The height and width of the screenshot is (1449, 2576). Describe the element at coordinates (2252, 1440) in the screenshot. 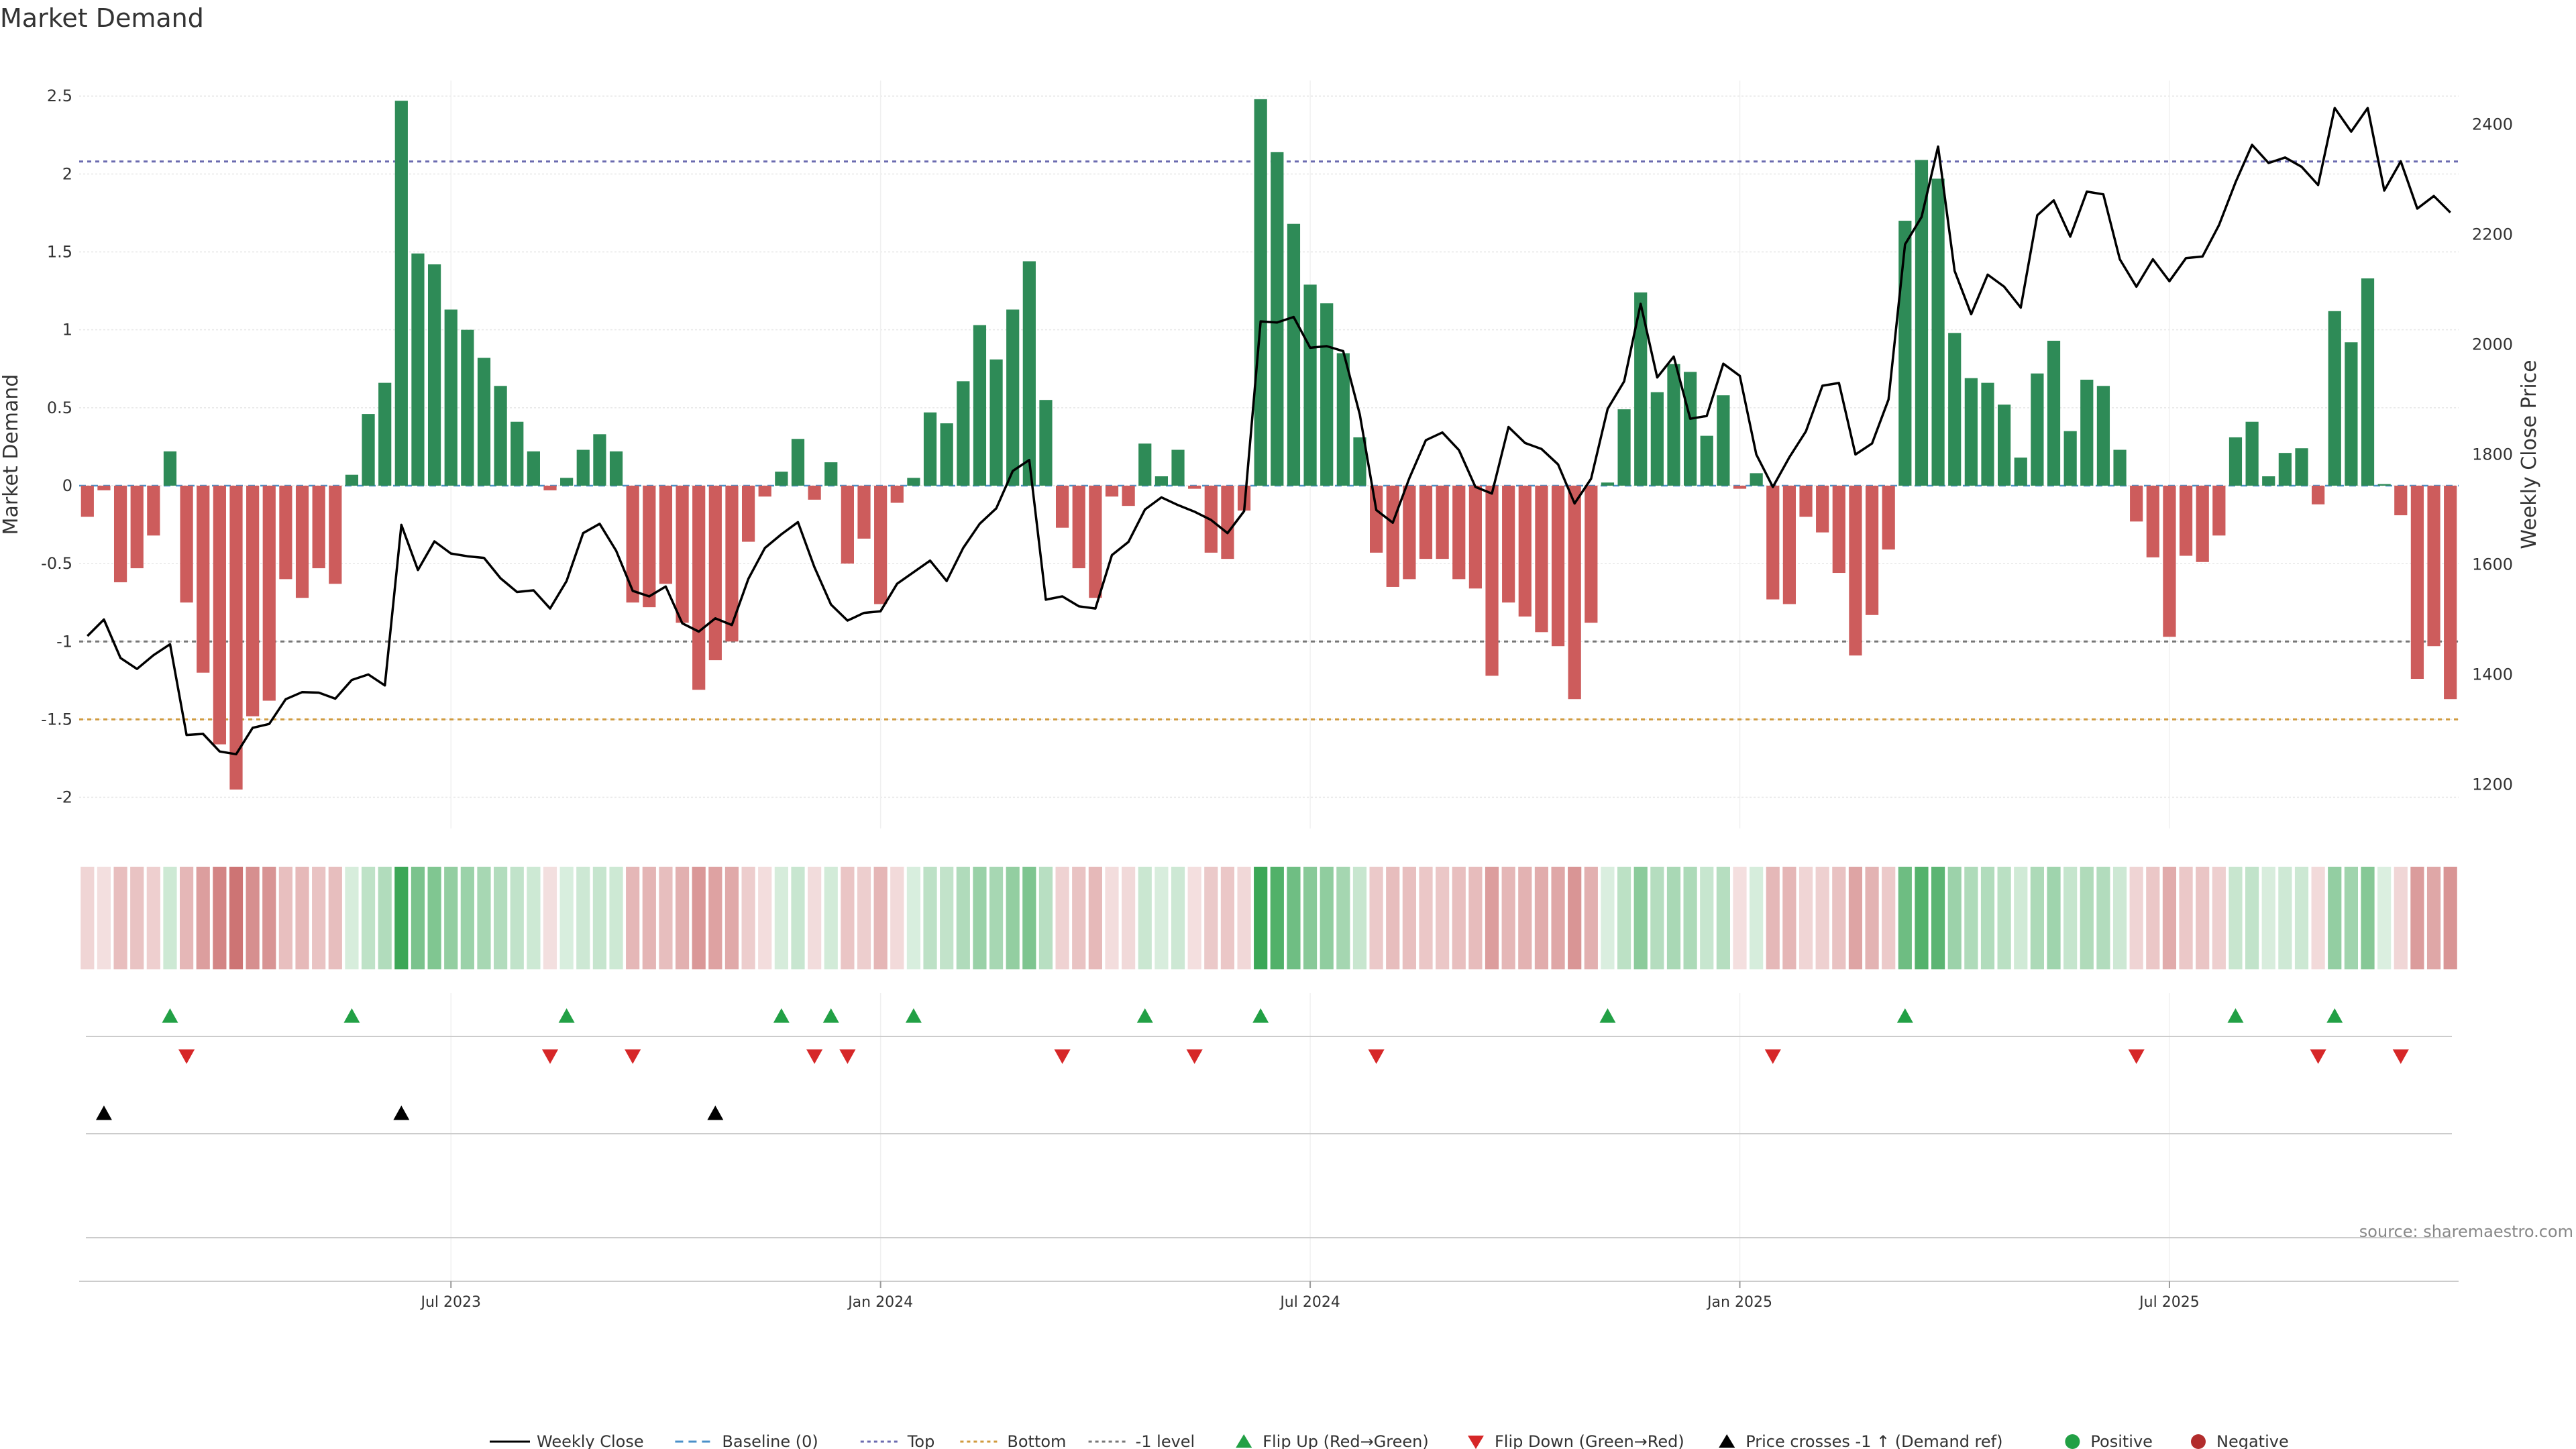

I see `legend-label-negative: Negative` at that location.